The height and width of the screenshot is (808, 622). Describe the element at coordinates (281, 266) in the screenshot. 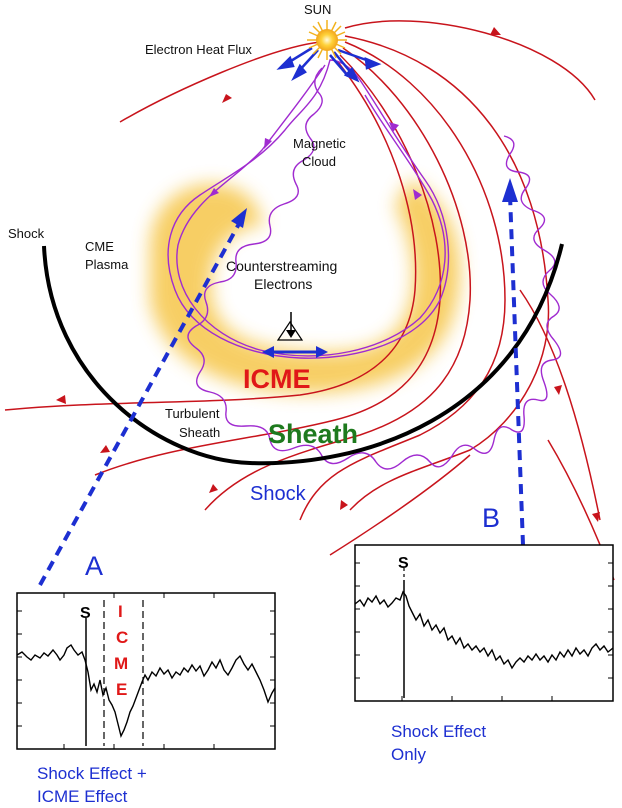

I see `counterstreaming-label-1: Counterstreaming` at that location.